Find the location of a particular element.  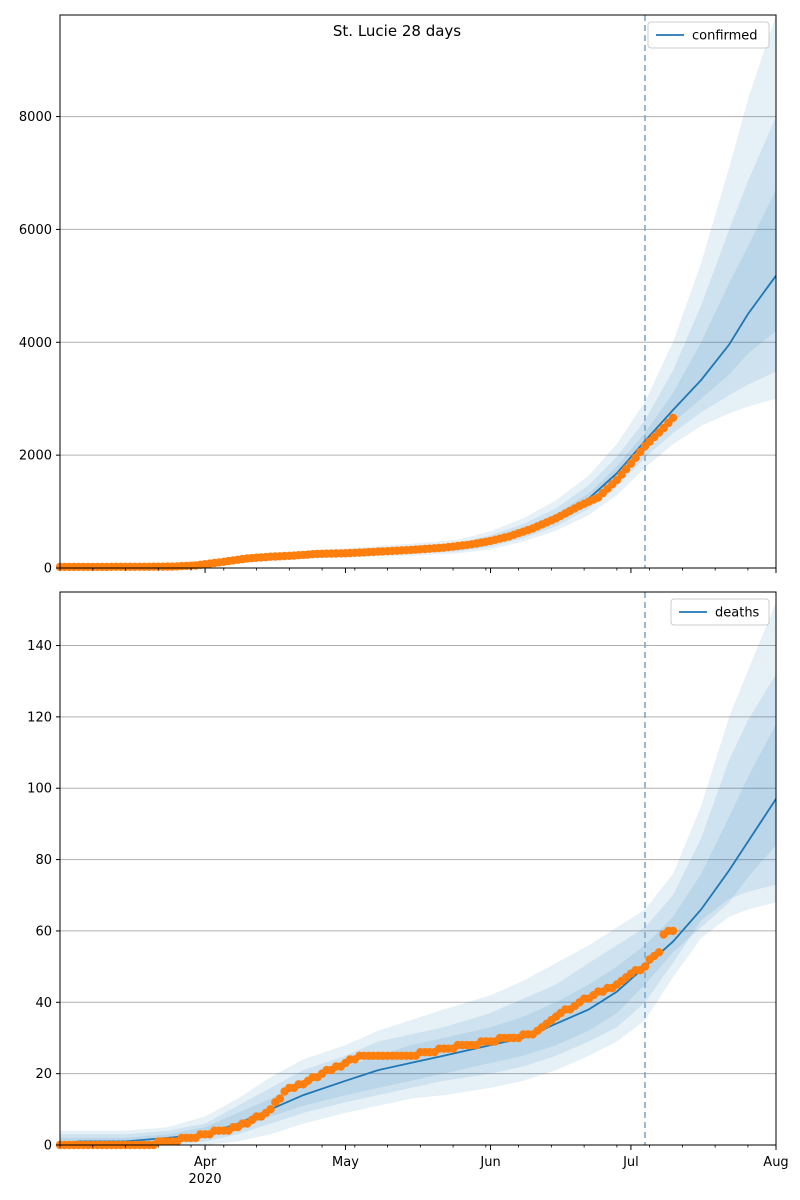

confirmed-ytick-label: 4000 is located at coordinates (35, 343).